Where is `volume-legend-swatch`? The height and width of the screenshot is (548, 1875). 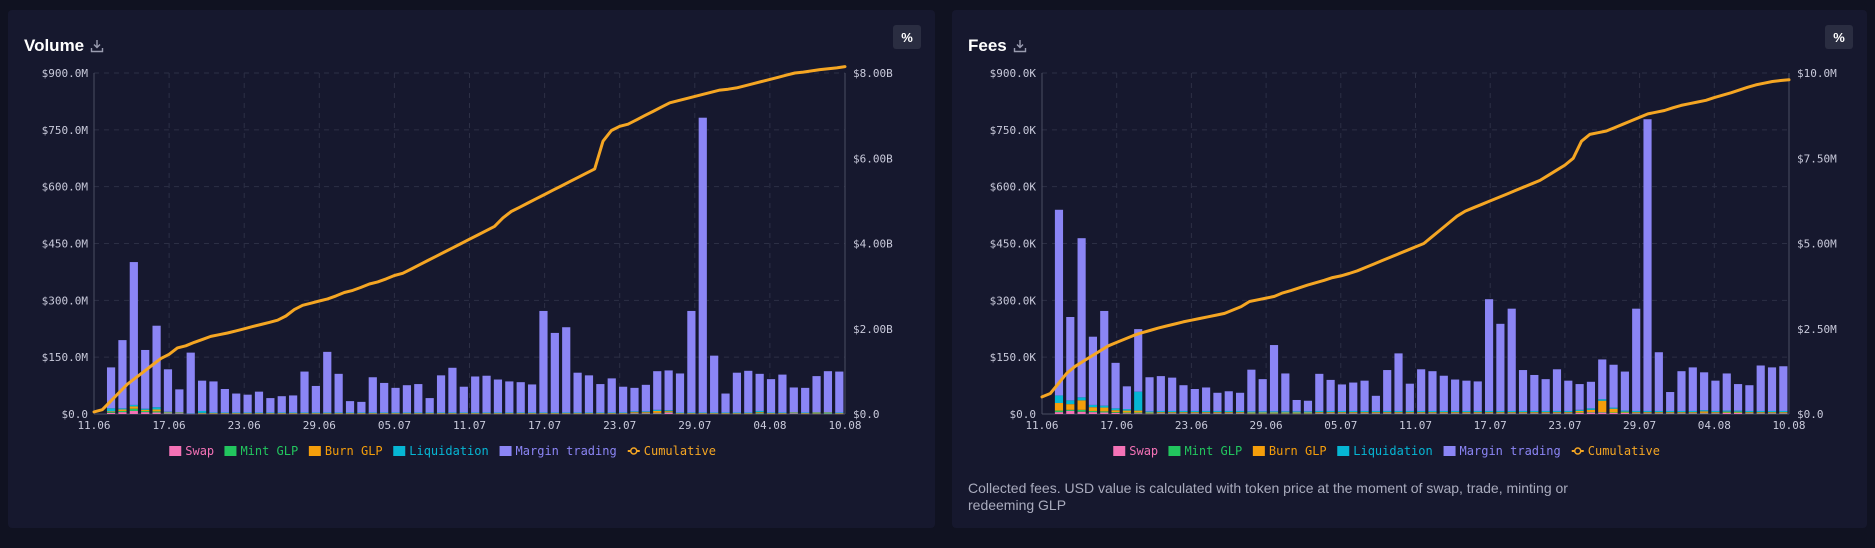
volume-legend-swatch is located at coordinates (175, 451).